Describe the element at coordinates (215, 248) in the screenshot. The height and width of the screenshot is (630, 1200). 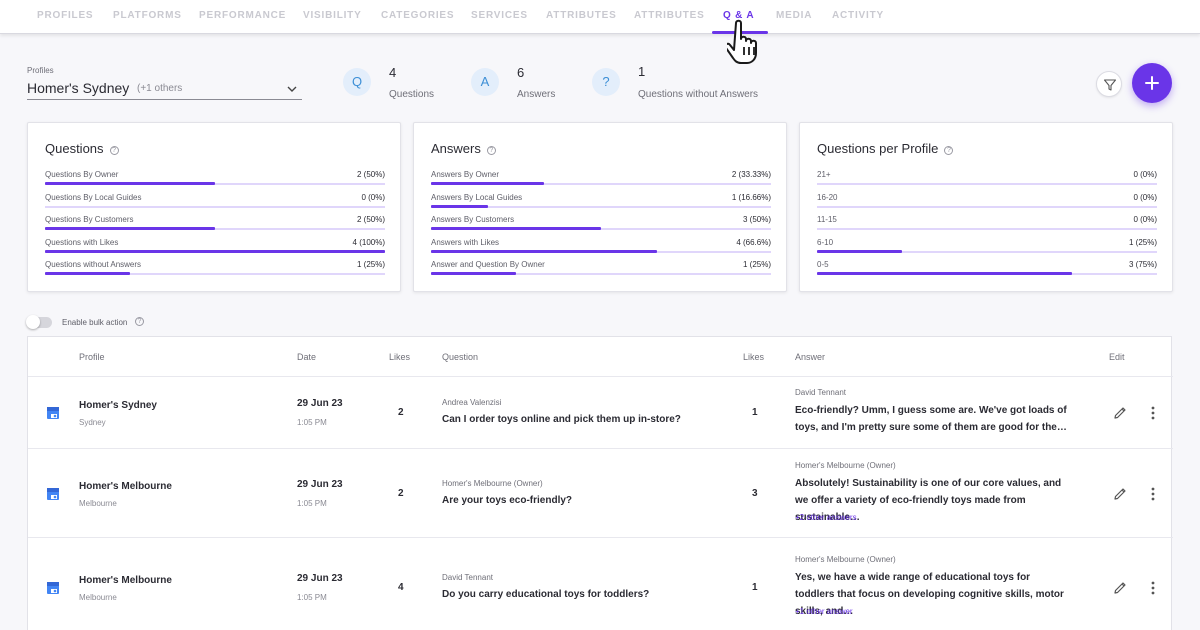
I see `metric-row: Questions with Likes 4 (100%)` at that location.